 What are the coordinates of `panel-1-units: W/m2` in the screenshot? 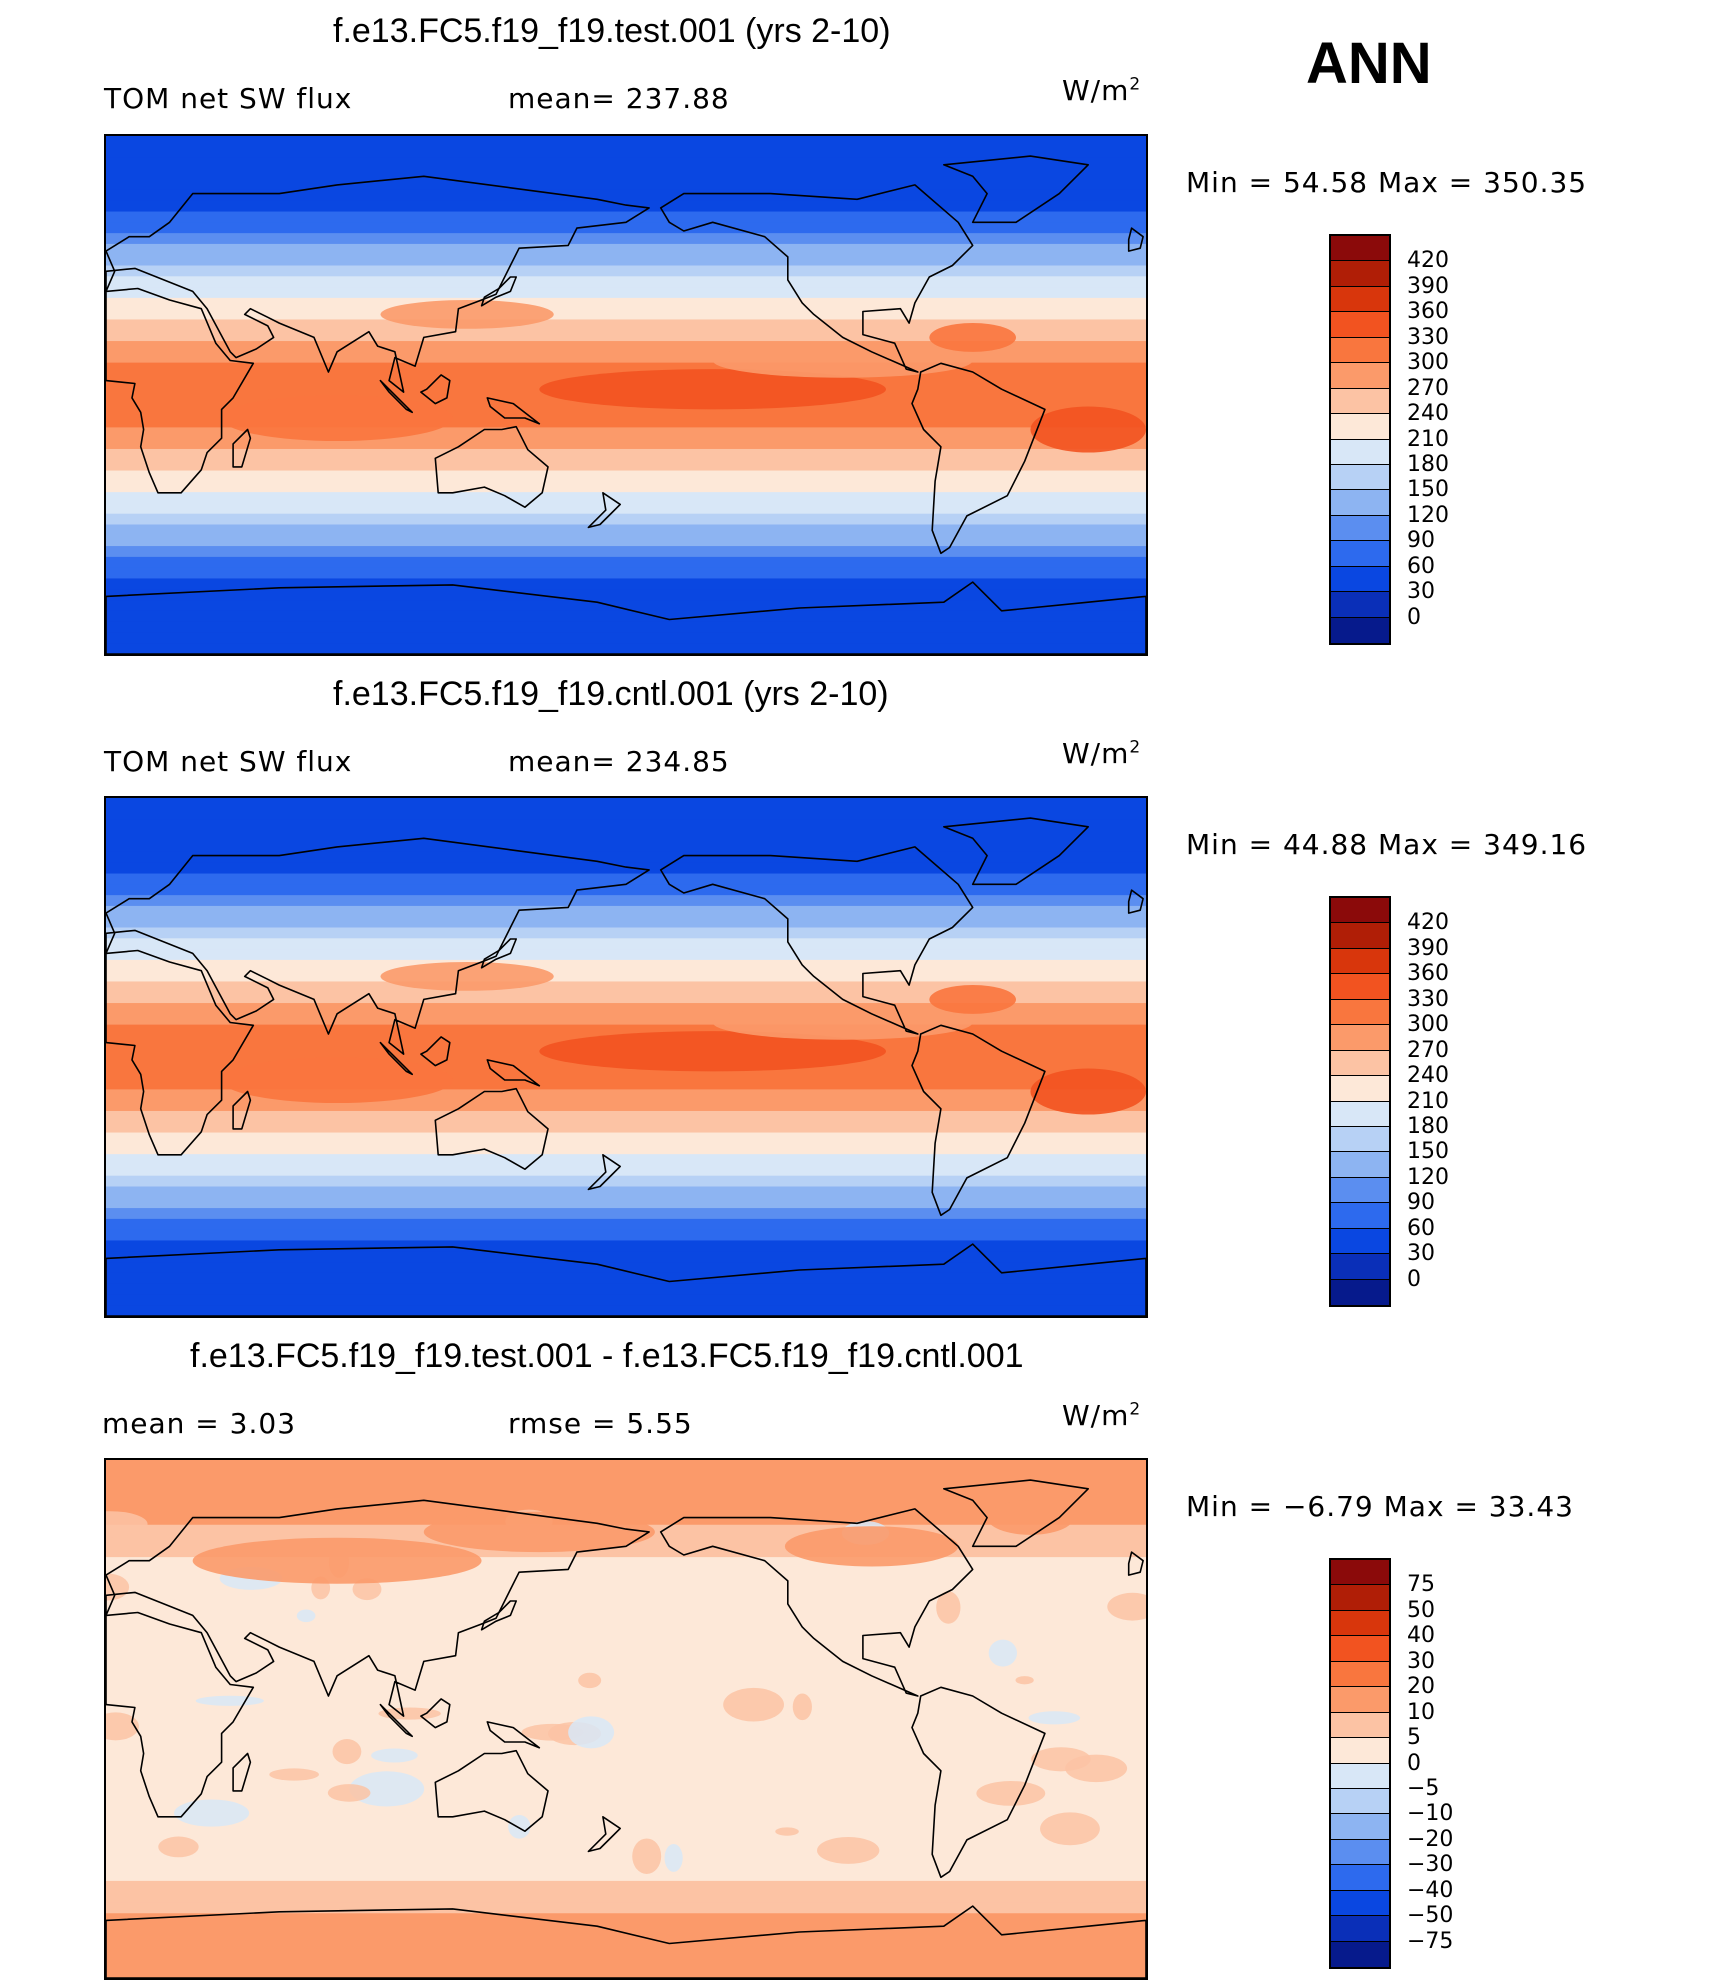 It's located at (1102, 90).